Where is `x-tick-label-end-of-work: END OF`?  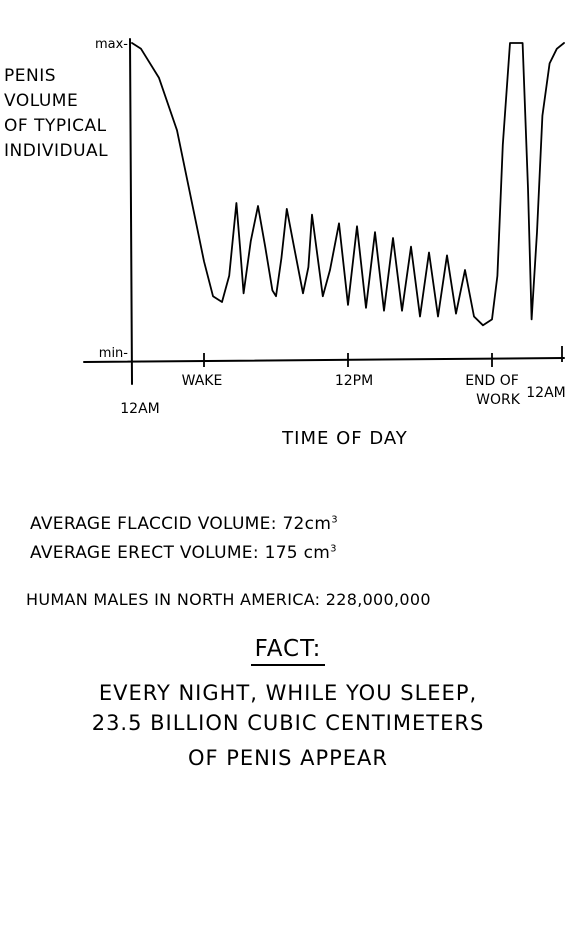
x-tick-label-end-of-work: END OF is located at coordinates (492, 381).